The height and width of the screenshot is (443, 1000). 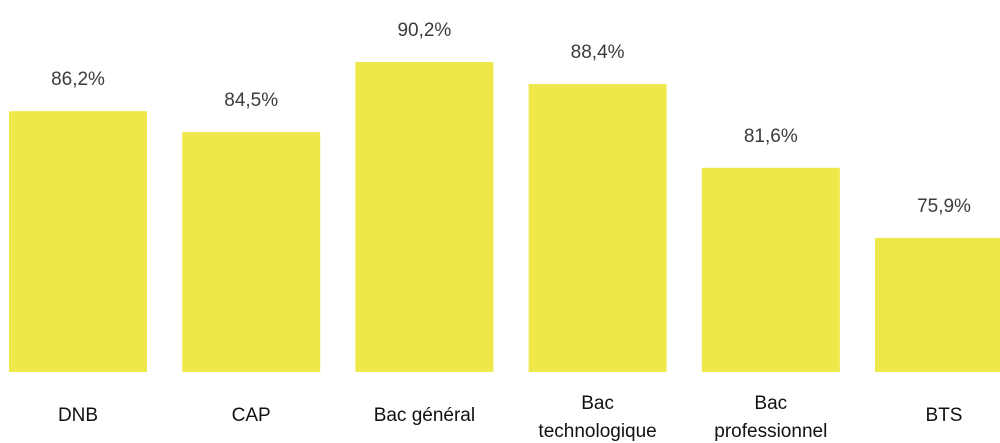 I want to click on value-label-5: 81,6%, so click(x=771, y=136).